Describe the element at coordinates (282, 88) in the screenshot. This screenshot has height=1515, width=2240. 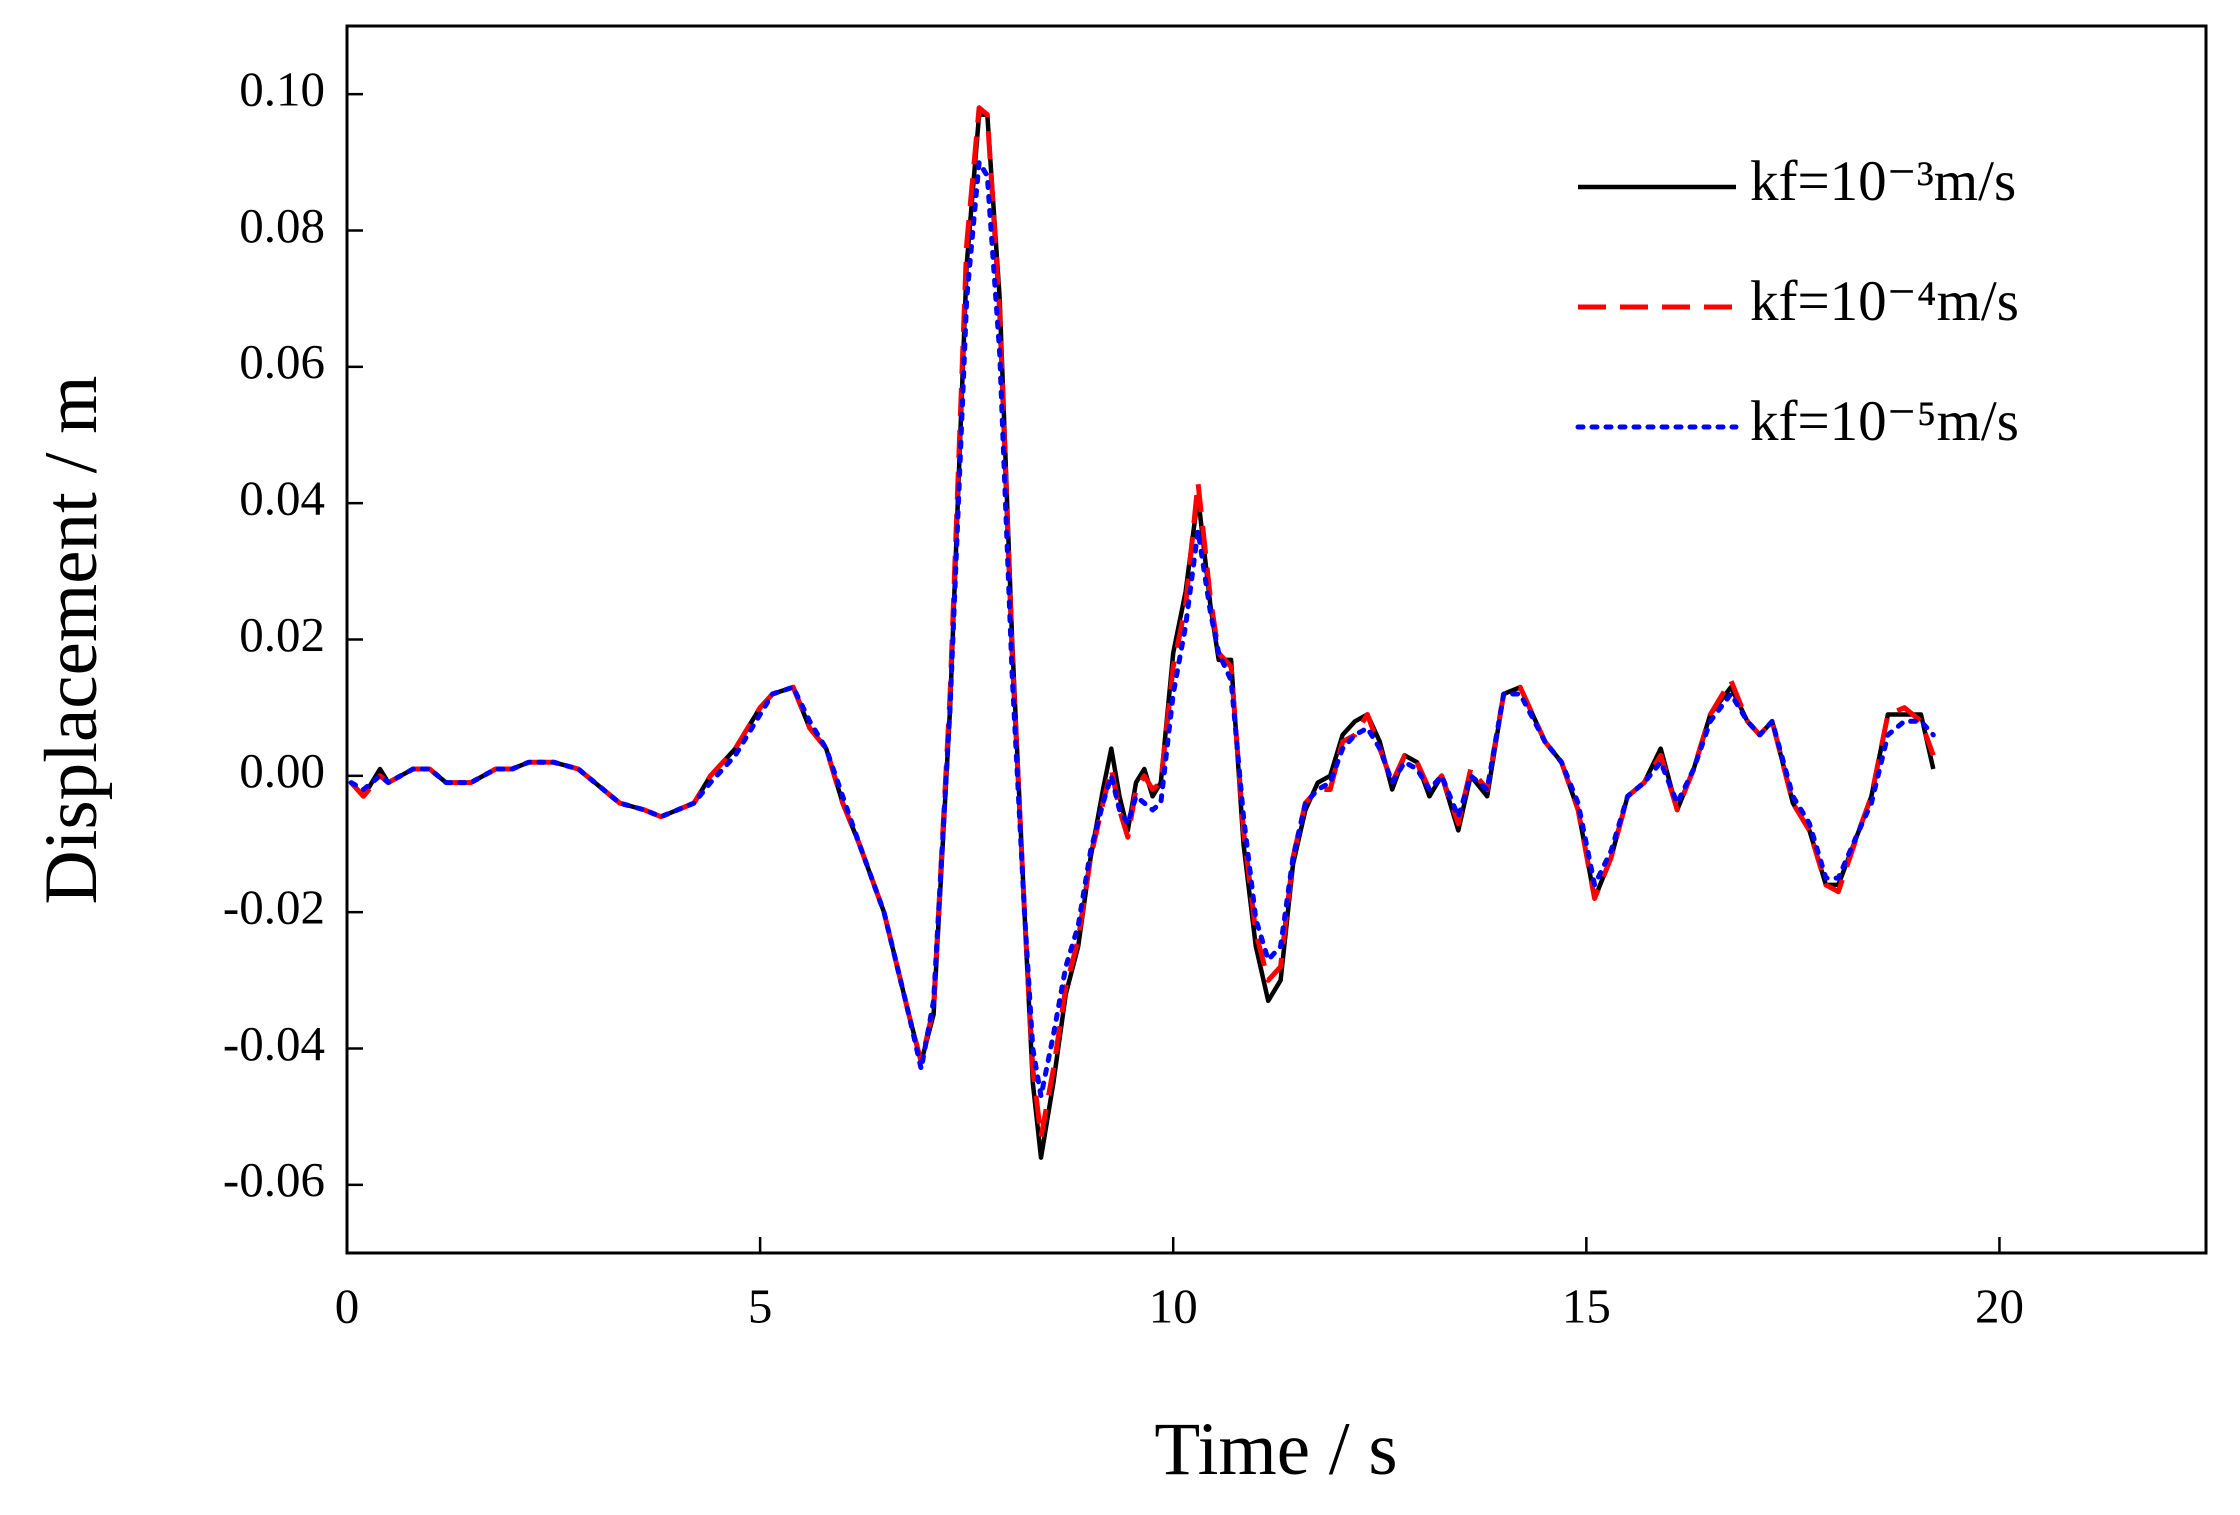
I see `y-tick-label: 0.10` at that location.